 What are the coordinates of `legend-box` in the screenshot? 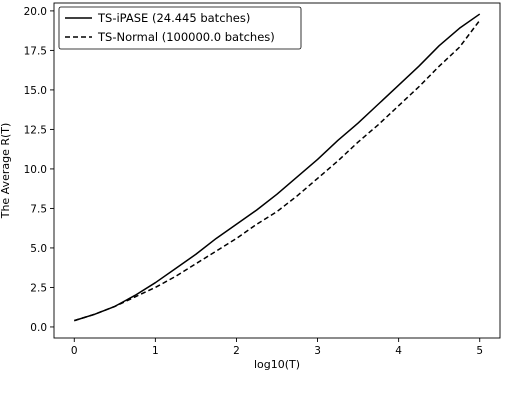 It's located at (180, 28).